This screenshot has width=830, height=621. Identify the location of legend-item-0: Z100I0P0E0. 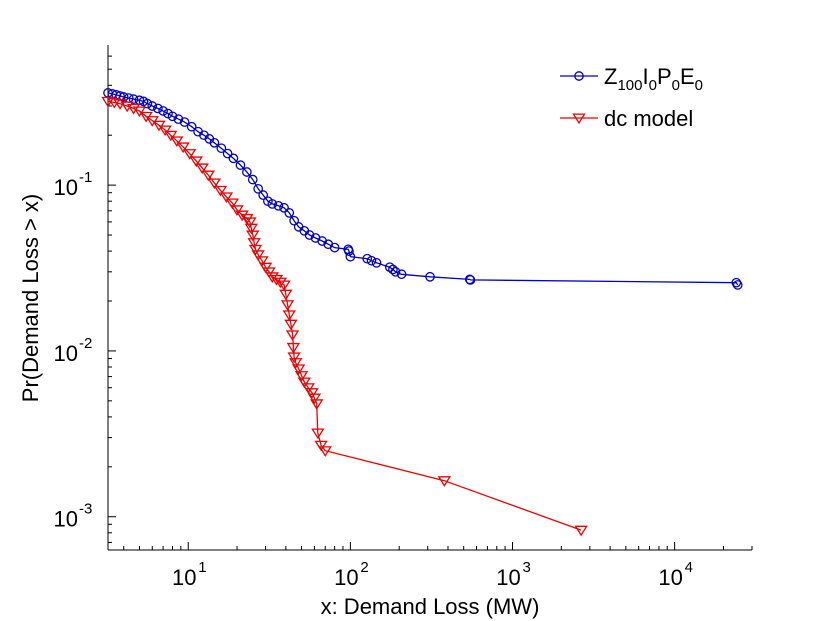
(631, 79).